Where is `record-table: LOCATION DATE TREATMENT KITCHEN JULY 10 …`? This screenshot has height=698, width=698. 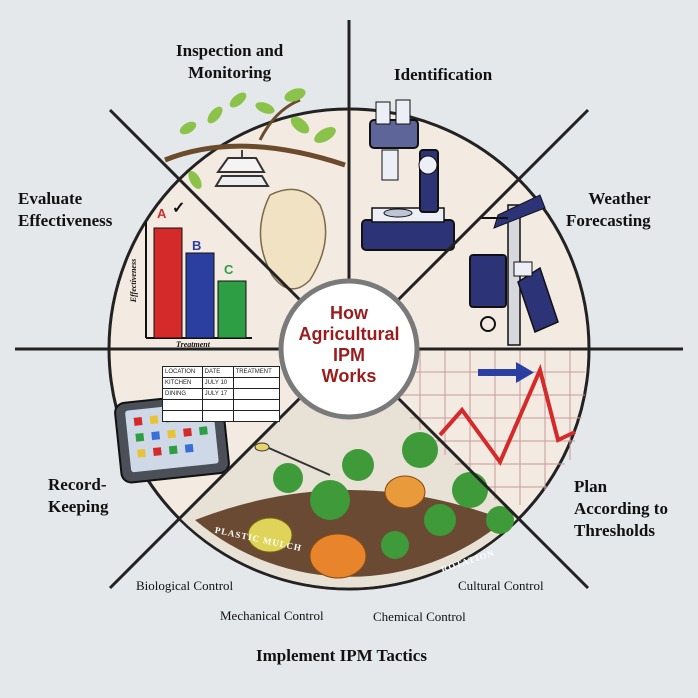 record-table: LOCATION DATE TREATMENT KITCHEN JULY 10 … is located at coordinates (221, 394).